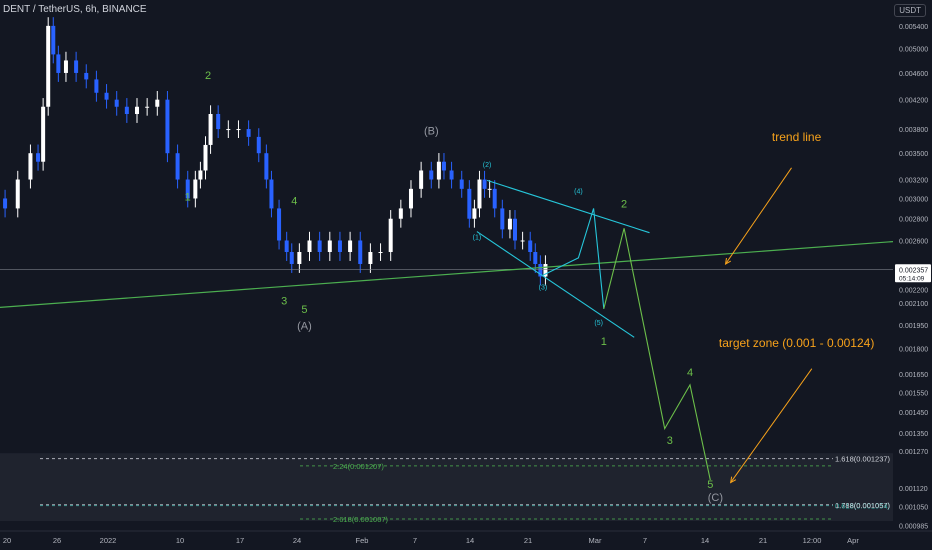  I want to click on x-tick-label: 12:00, so click(812, 540).